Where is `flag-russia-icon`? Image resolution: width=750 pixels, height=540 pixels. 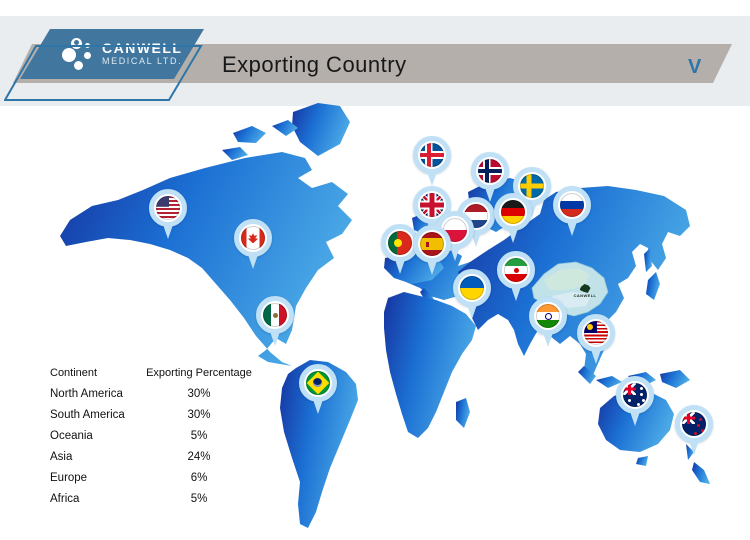
flag-russia-icon is located at coordinates (572, 205).